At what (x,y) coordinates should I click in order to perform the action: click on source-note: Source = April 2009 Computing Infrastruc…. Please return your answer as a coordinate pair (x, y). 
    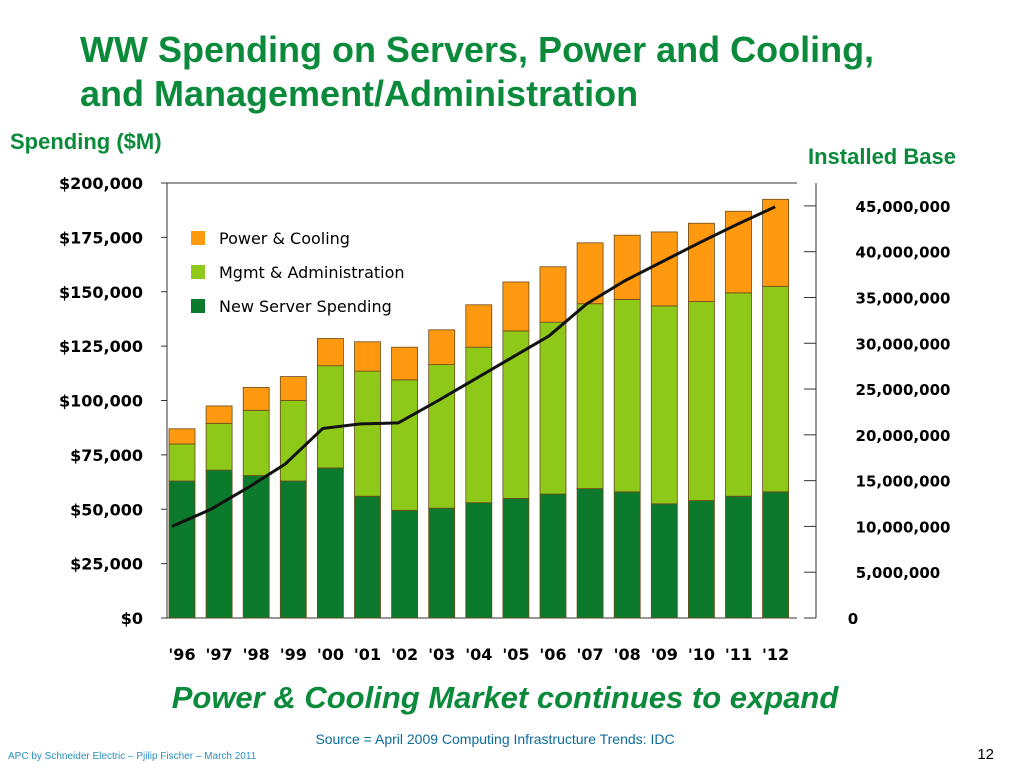
    Looking at the image, I should click on (495, 739).